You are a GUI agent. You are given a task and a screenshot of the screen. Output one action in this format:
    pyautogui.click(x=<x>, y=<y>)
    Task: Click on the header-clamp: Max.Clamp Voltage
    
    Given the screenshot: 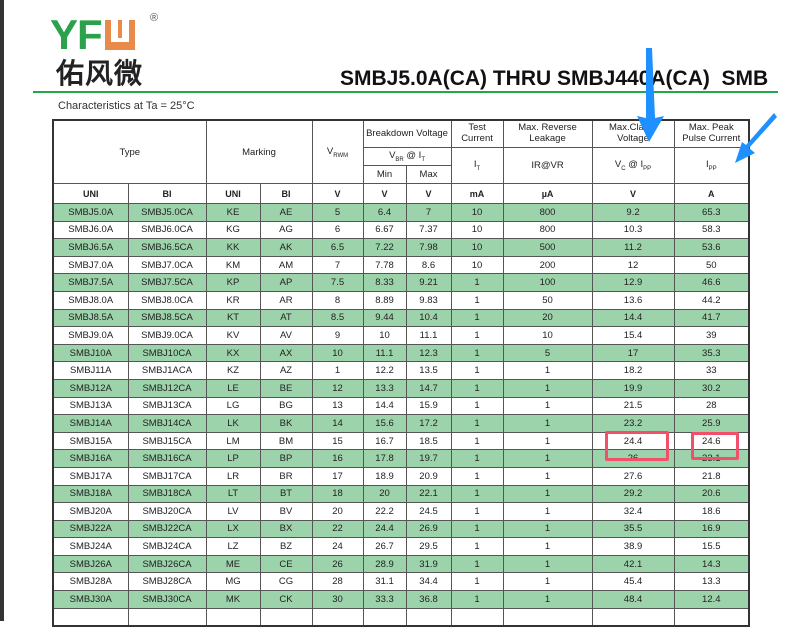 What is the action you would take?
    pyautogui.click(x=633, y=133)
    